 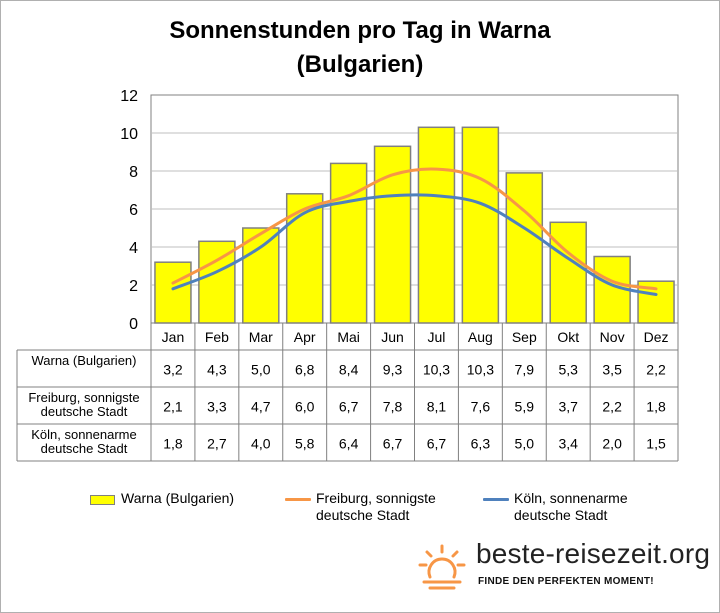 What do you see at coordinates (496, 499) in the screenshot?
I see `legend-swatch-koeln` at bounding box center [496, 499].